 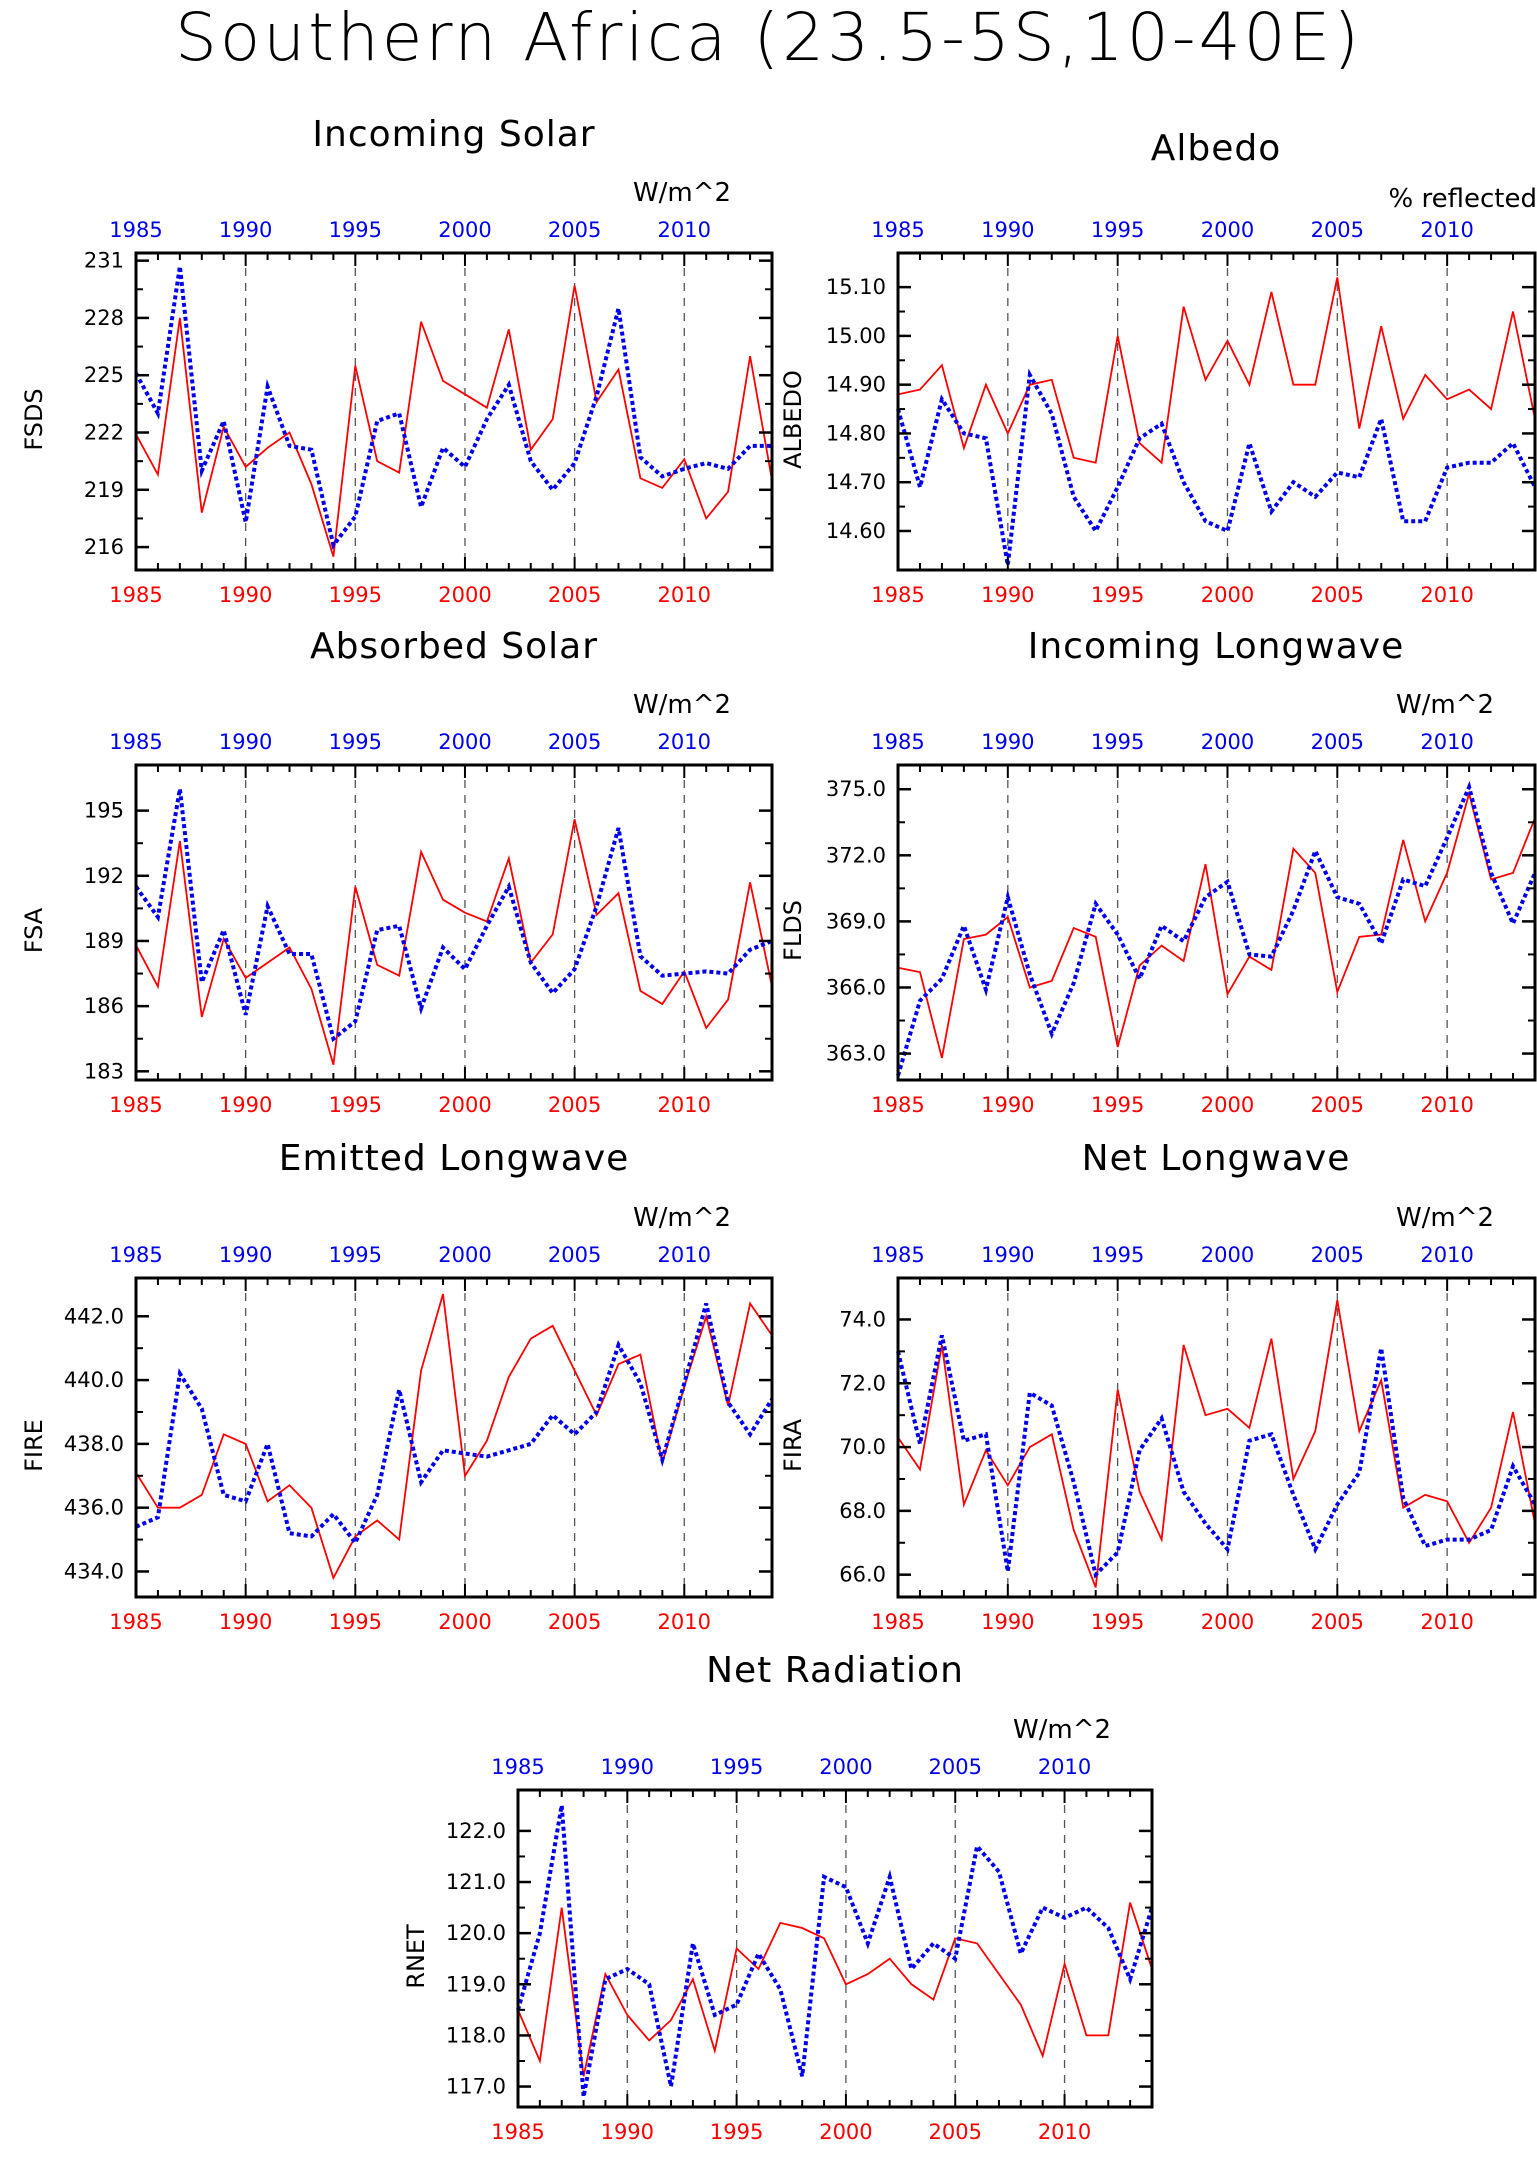 What do you see at coordinates (94, 1571) in the screenshot?
I see `y-tick-label: 434.0` at bounding box center [94, 1571].